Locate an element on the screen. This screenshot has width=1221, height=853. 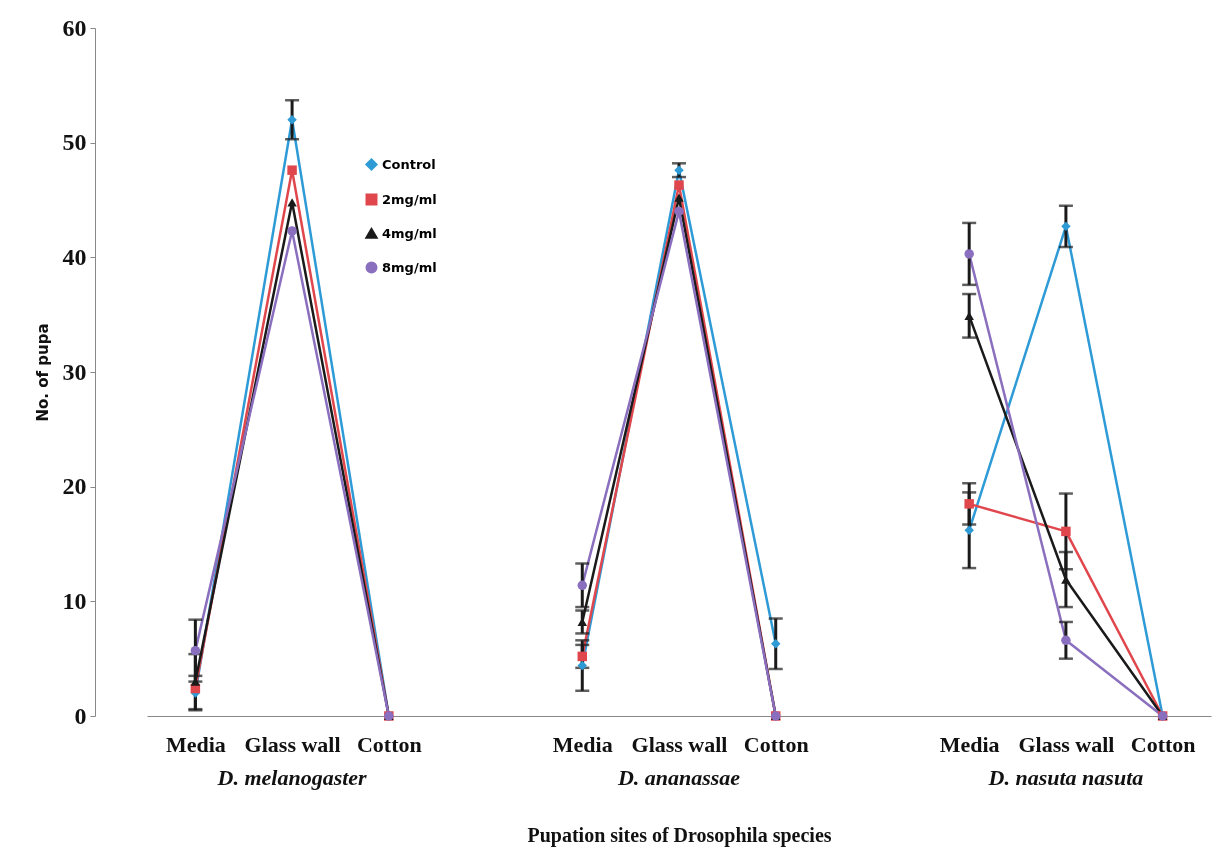
legend-label: 4mg/ml is located at coordinates (409, 233).